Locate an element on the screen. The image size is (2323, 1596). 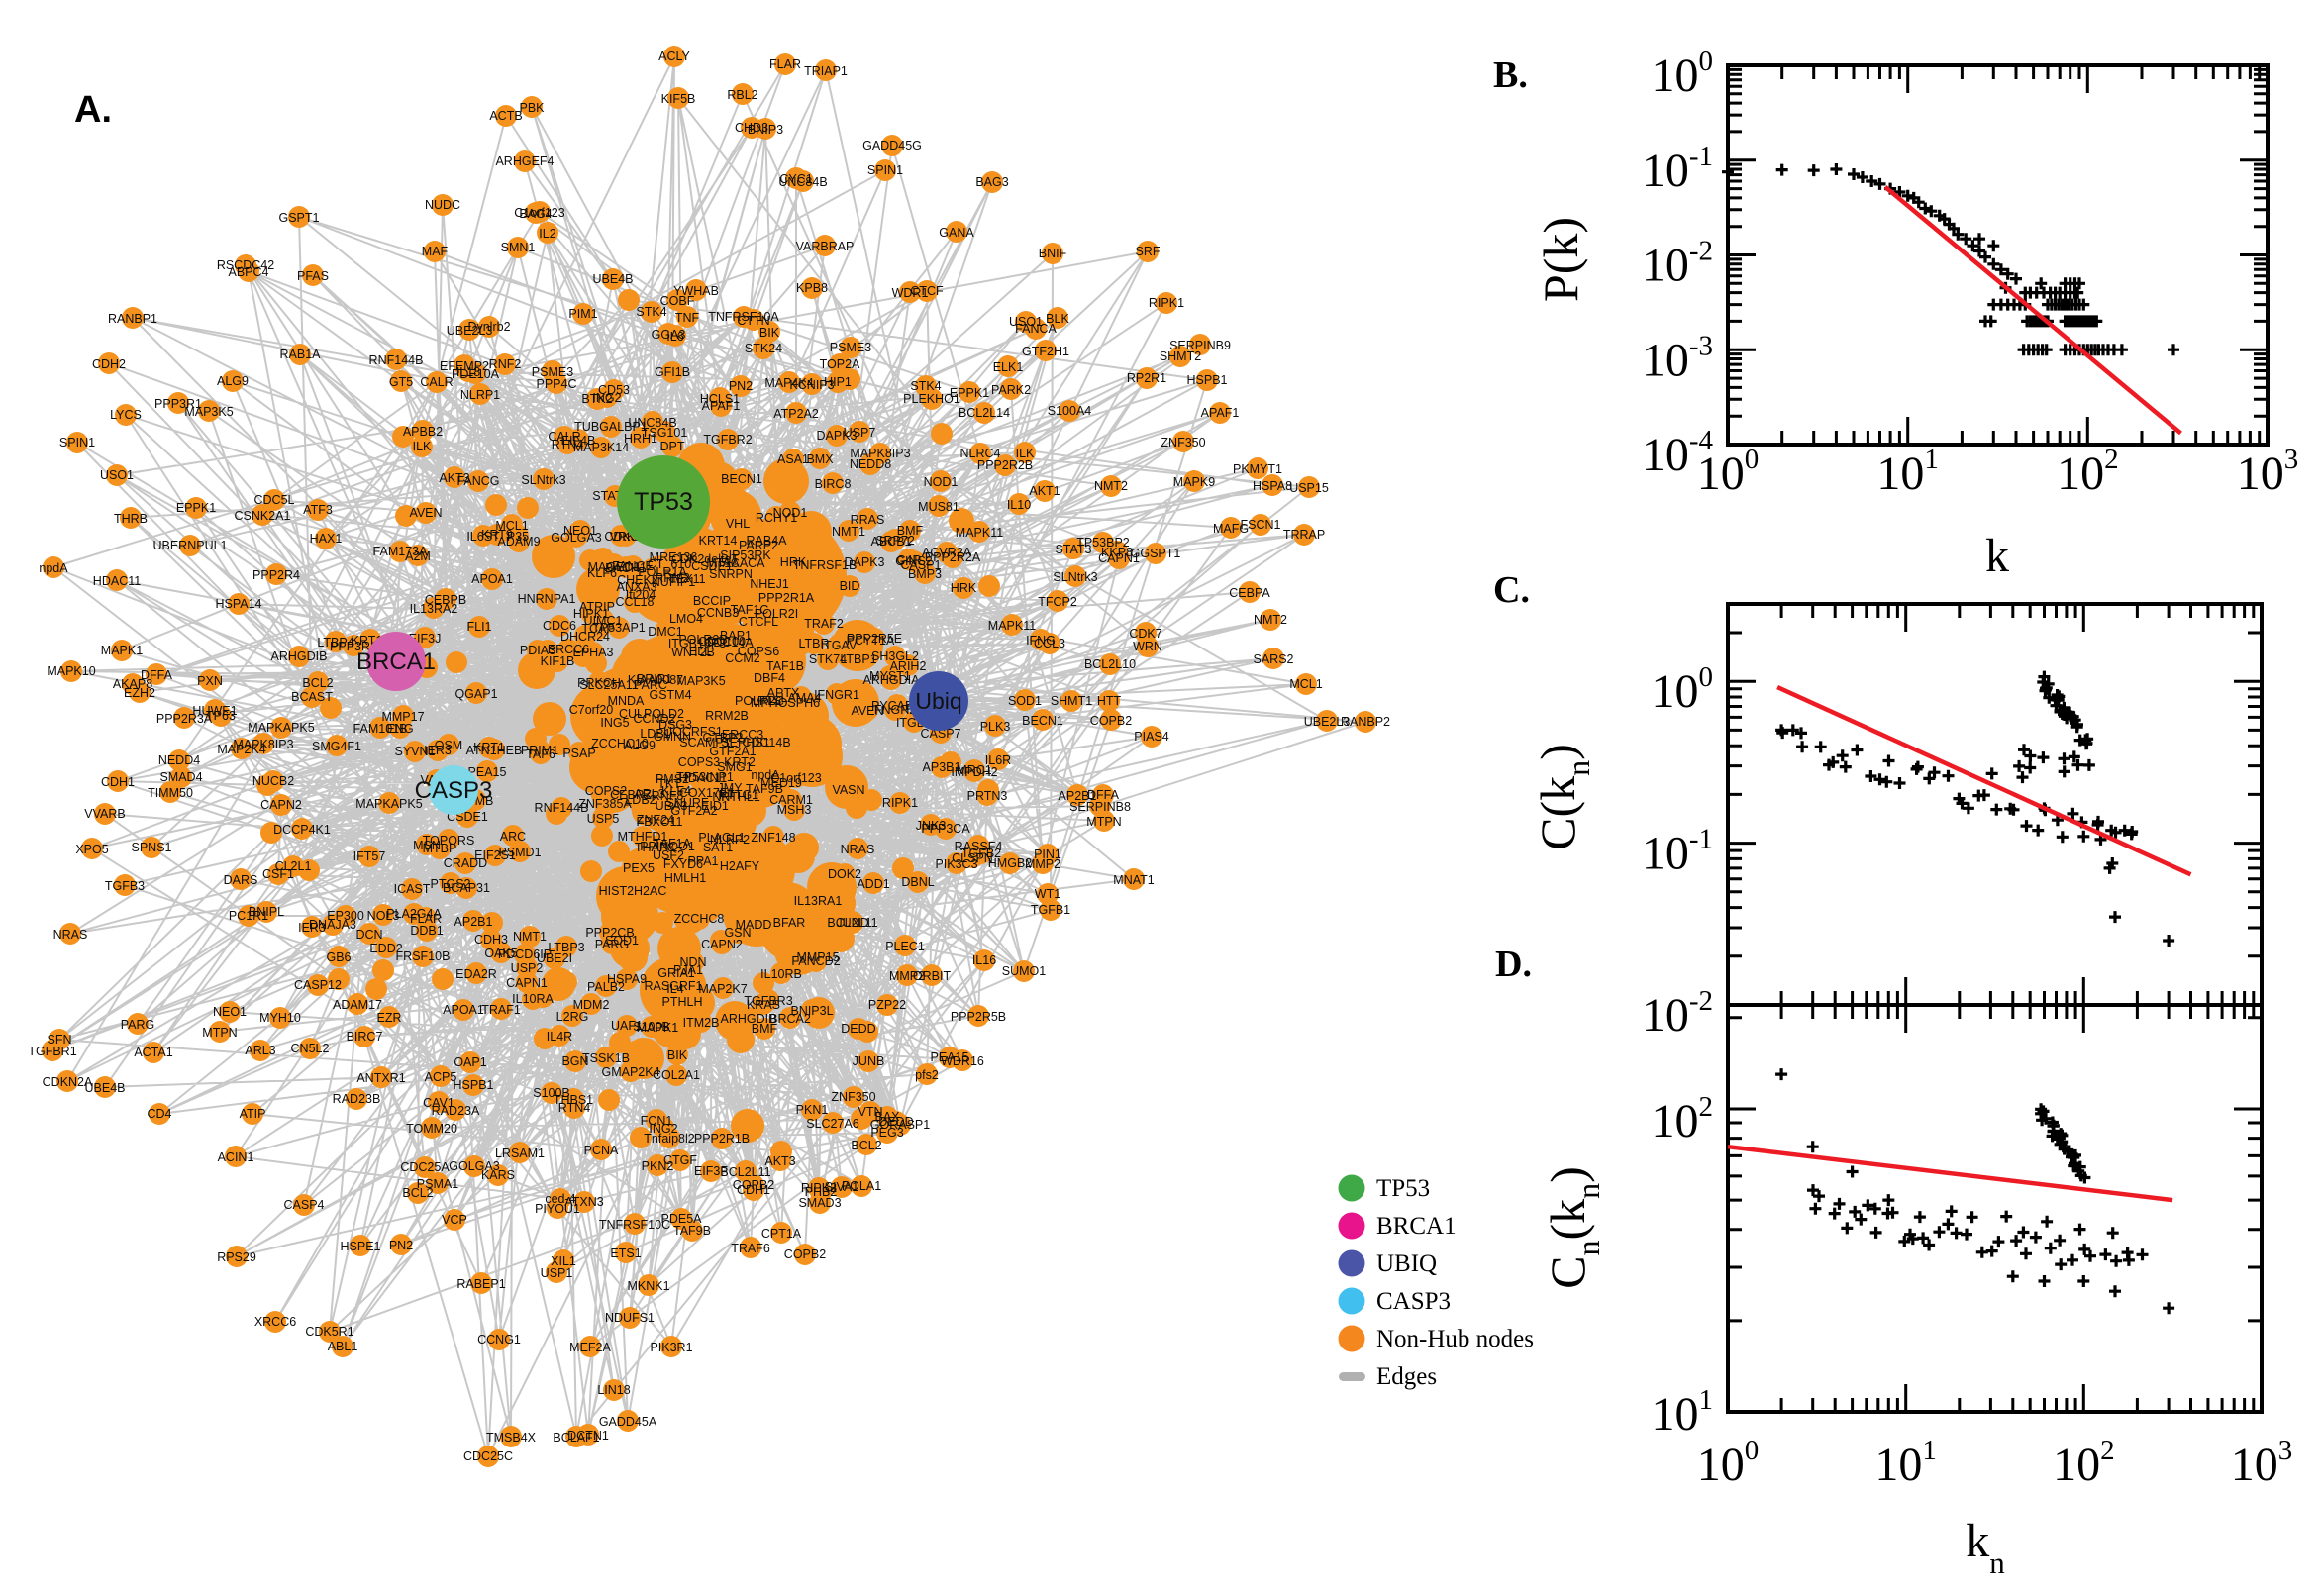
svg-text: LIN18 is located at coordinates (613, 1390).